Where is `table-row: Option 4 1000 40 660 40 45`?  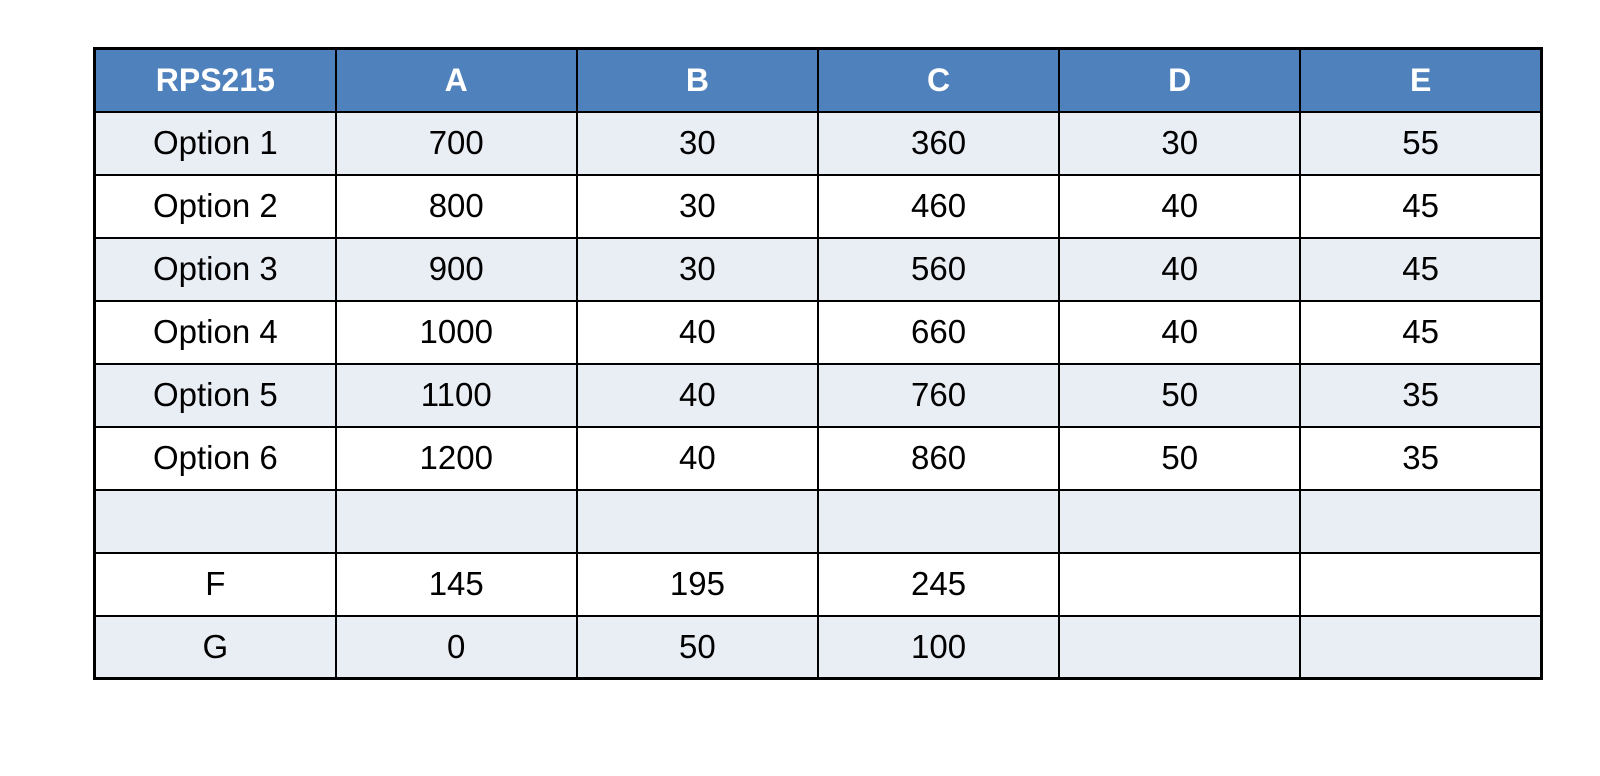
table-row: Option 4 1000 40 660 40 45 is located at coordinates (818, 332).